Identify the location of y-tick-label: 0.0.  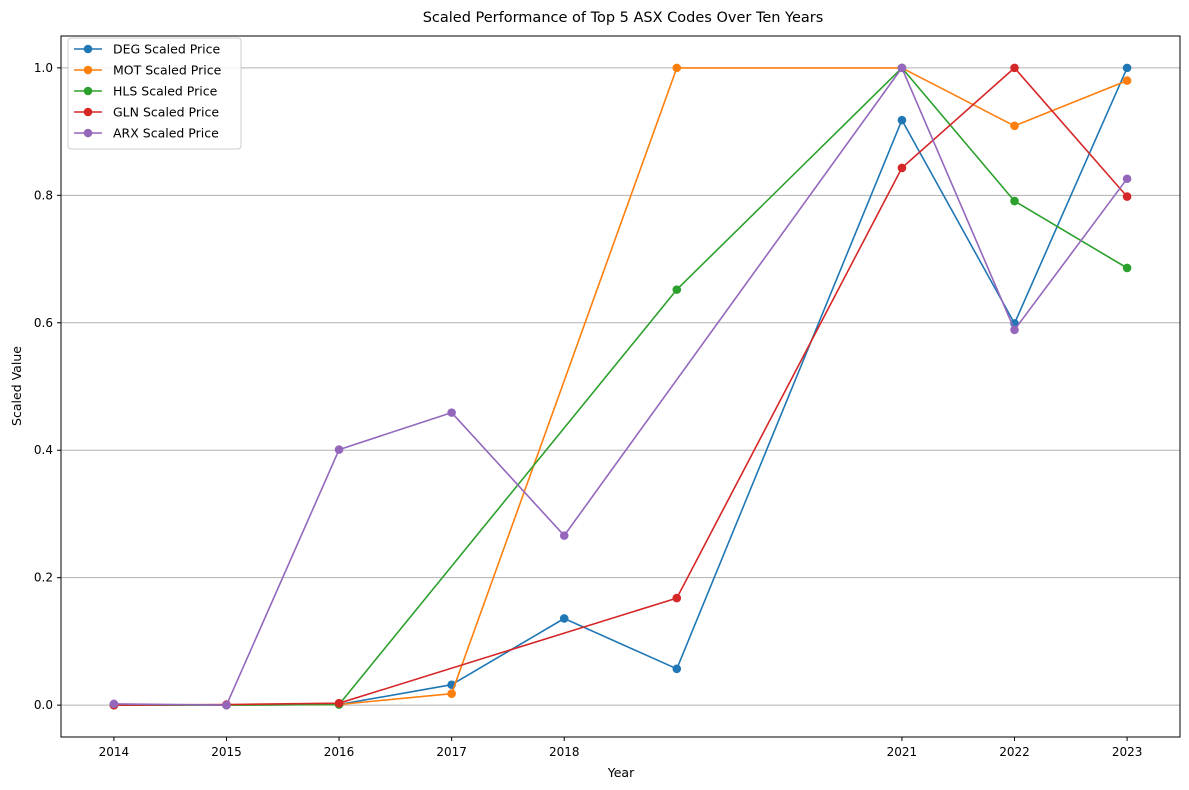
(43, 705).